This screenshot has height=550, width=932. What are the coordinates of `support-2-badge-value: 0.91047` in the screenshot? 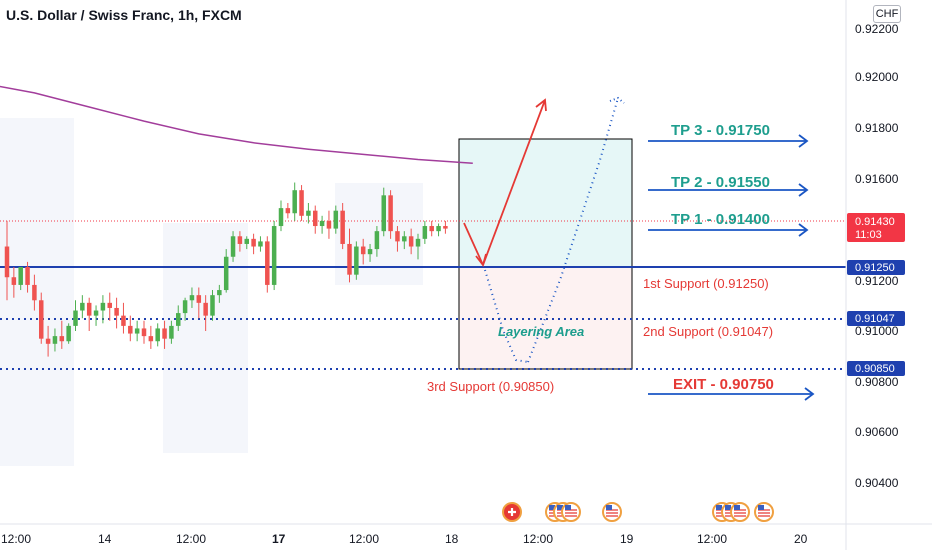 It's located at (875, 319).